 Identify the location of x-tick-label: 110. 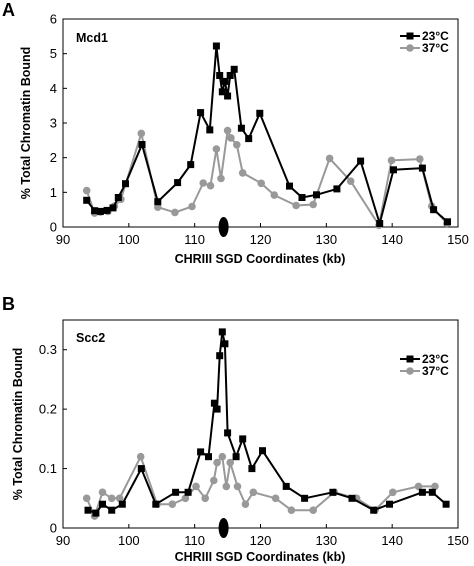
(194, 540).